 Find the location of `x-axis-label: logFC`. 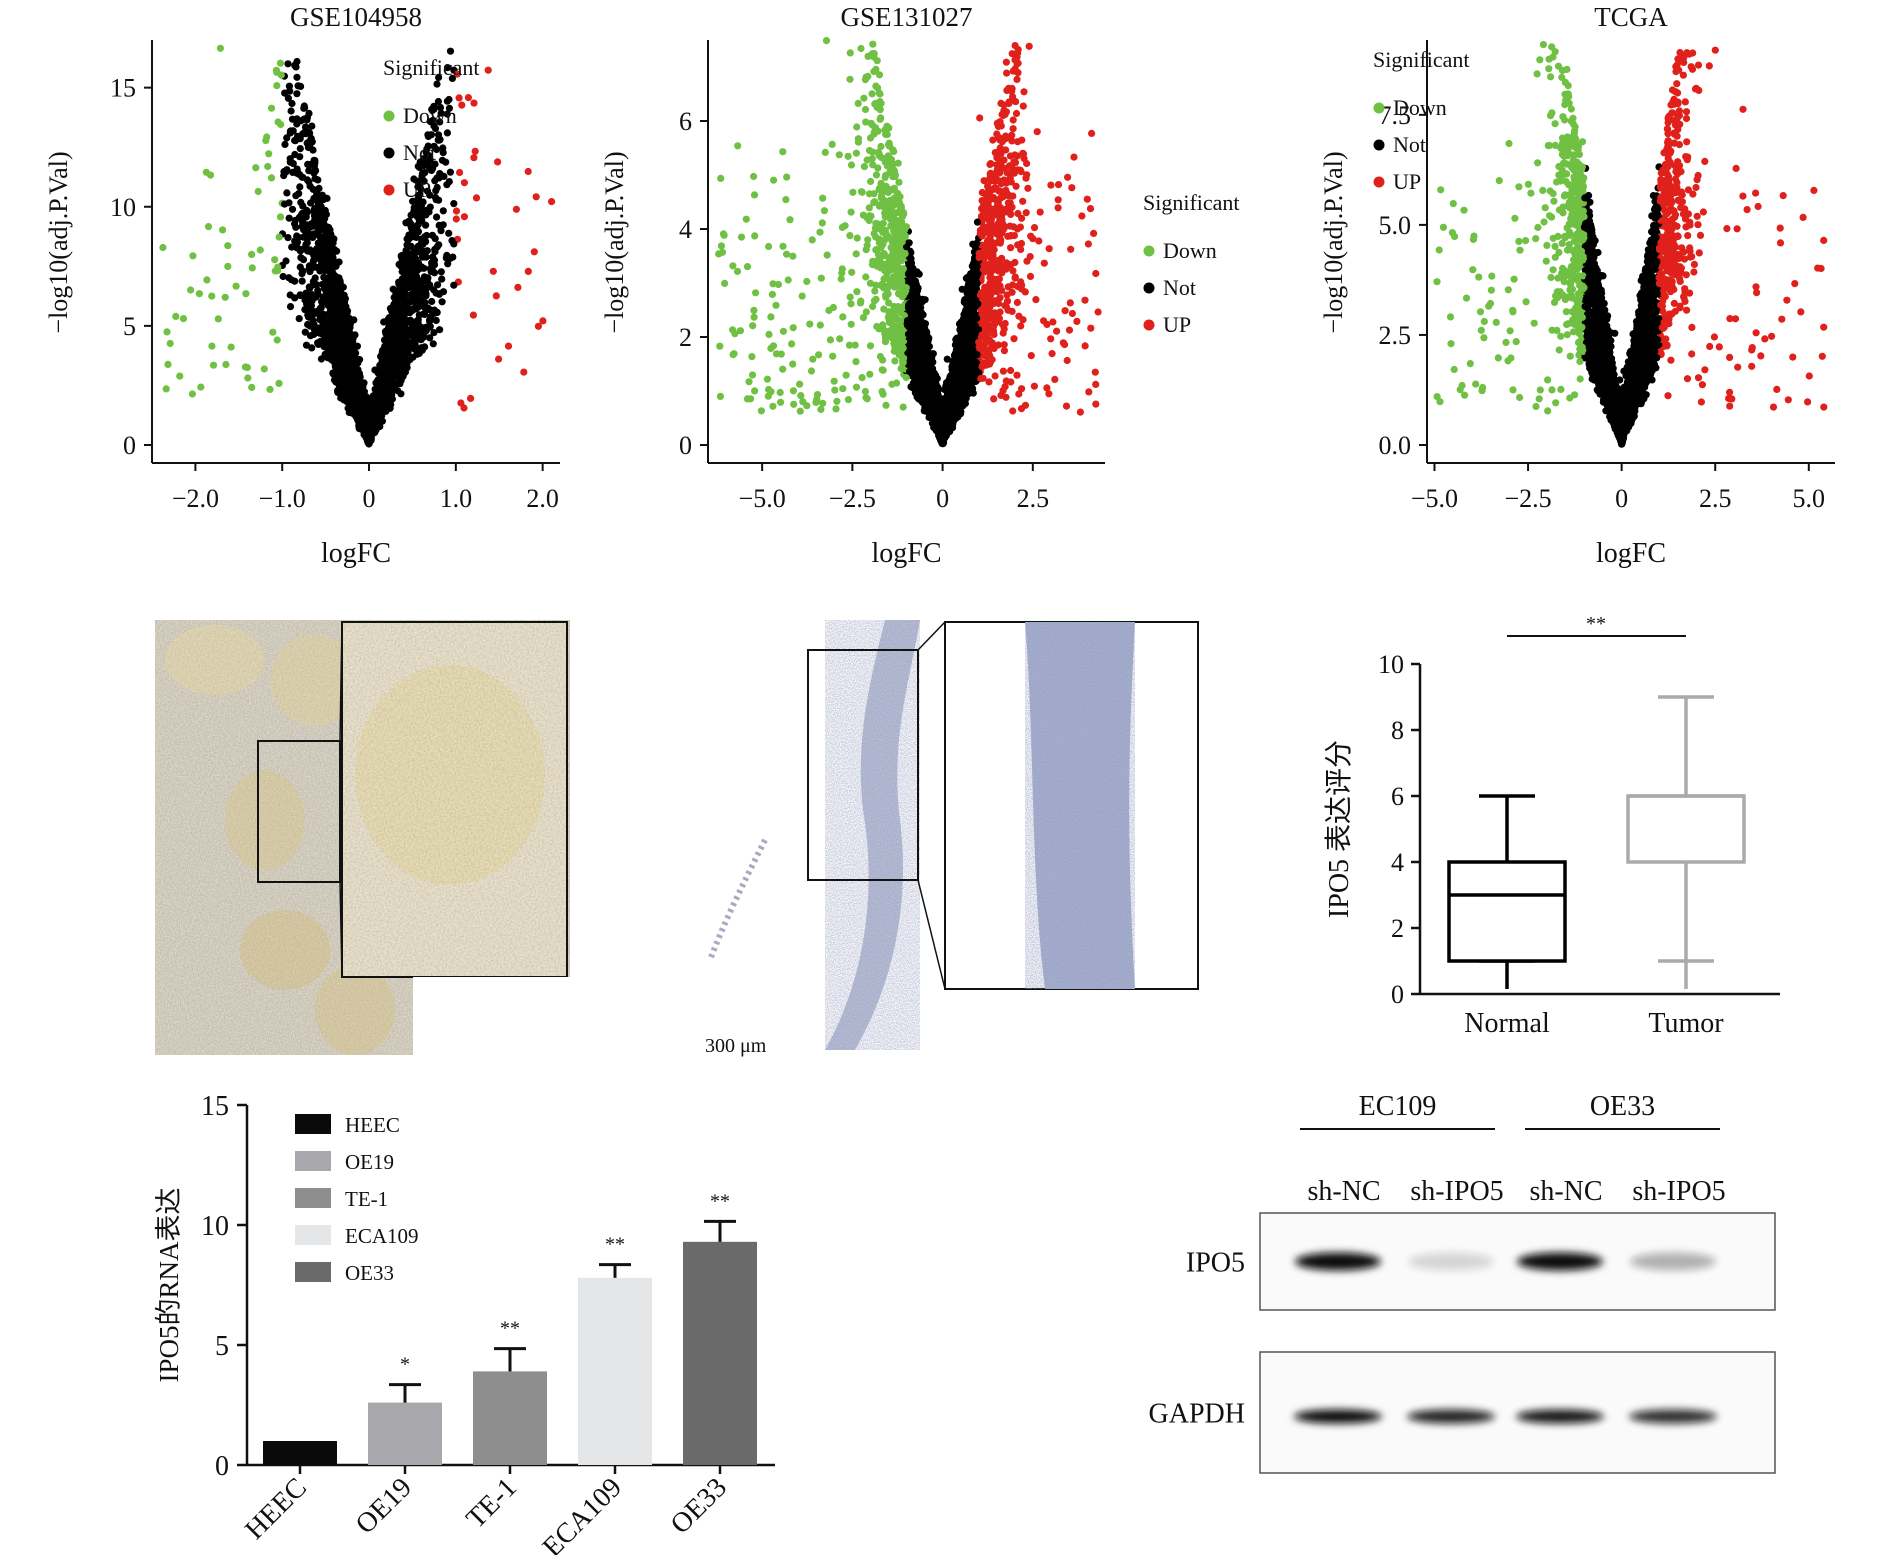

x-axis-label: logFC is located at coordinates (906, 553).